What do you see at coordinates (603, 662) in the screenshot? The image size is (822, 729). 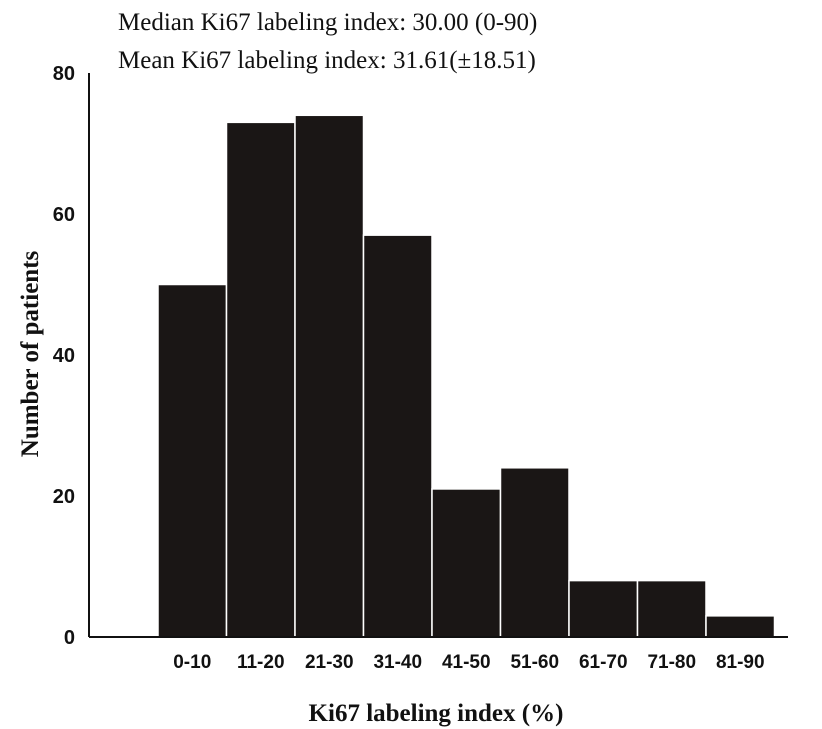 I see `x-tick-label: 61-70` at bounding box center [603, 662].